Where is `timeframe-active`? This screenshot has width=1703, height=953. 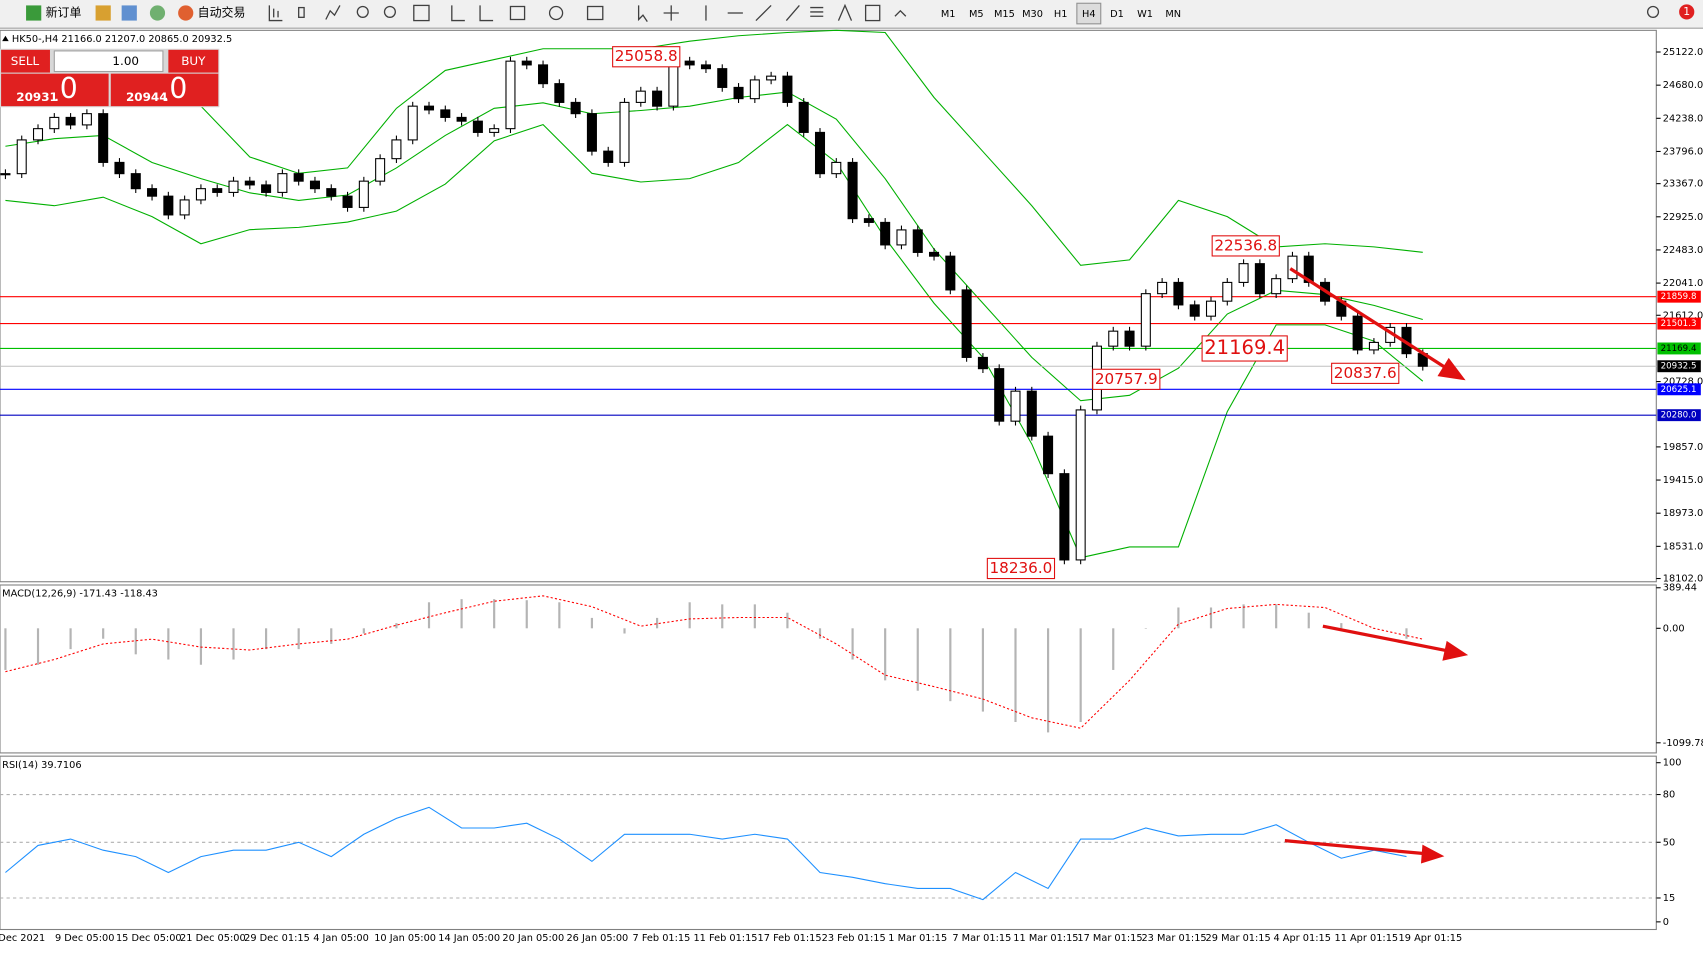 timeframe-active is located at coordinates (1089, 13).